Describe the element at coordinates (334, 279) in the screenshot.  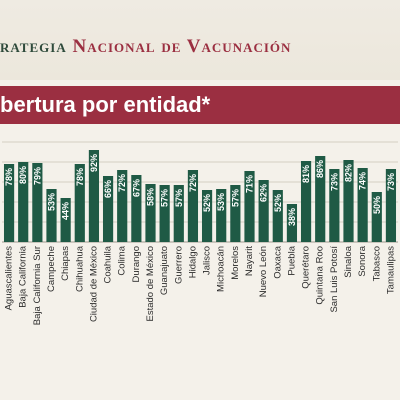
I see `category-label: San Luis Potosí` at that location.